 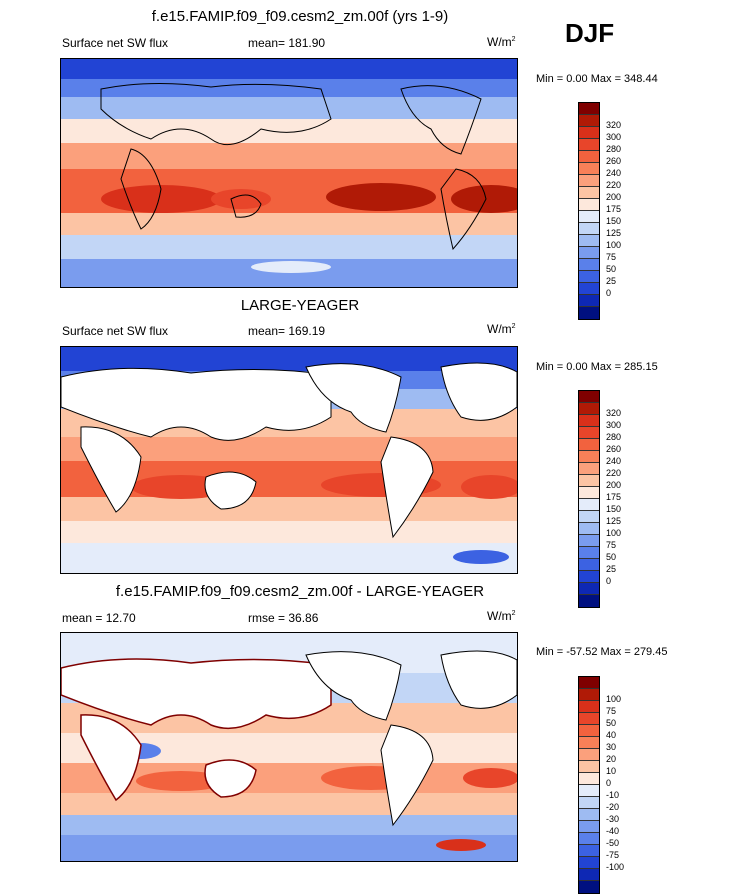 What do you see at coordinates (611, 569) in the screenshot?
I see `colorbar-tick-label: 25` at bounding box center [611, 569].